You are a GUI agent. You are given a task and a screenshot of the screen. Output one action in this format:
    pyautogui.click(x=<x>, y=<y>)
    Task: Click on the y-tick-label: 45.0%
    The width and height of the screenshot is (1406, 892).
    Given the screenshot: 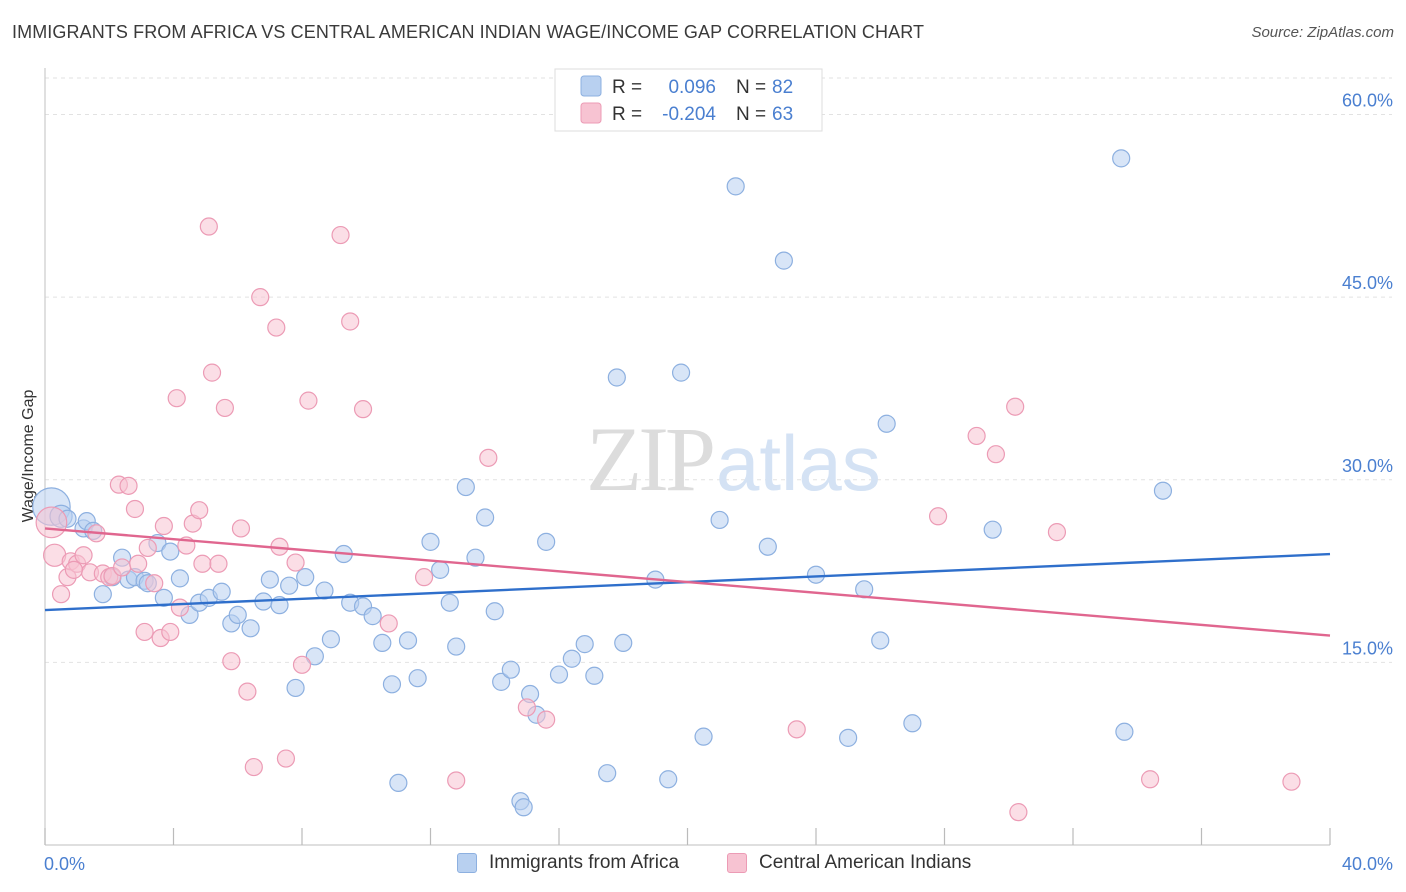 What is the action you would take?
    pyautogui.click(x=1367, y=283)
    